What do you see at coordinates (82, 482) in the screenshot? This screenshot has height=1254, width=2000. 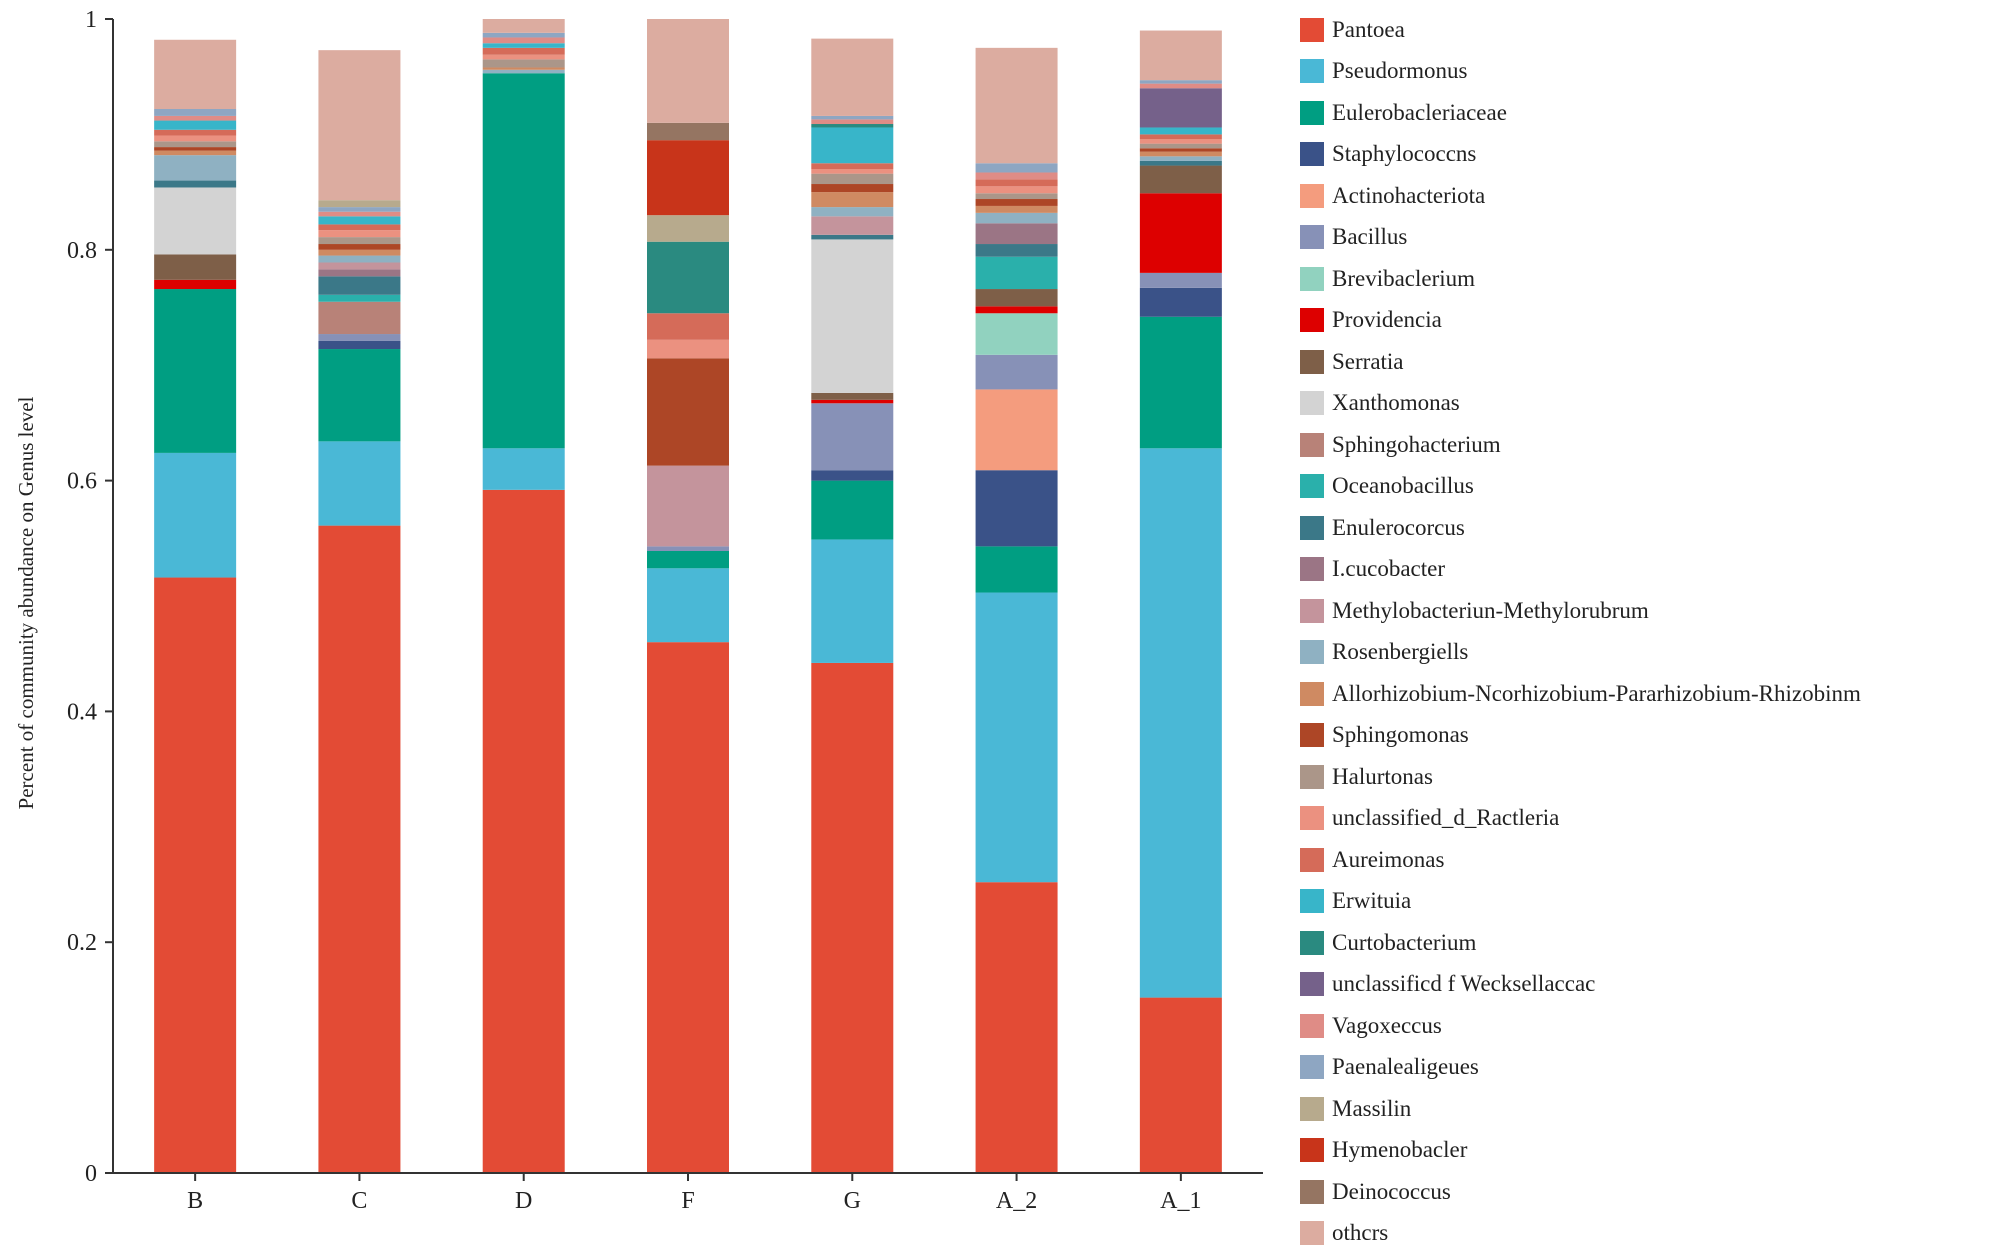 I see `y-tick-label: 0.6` at bounding box center [82, 482].